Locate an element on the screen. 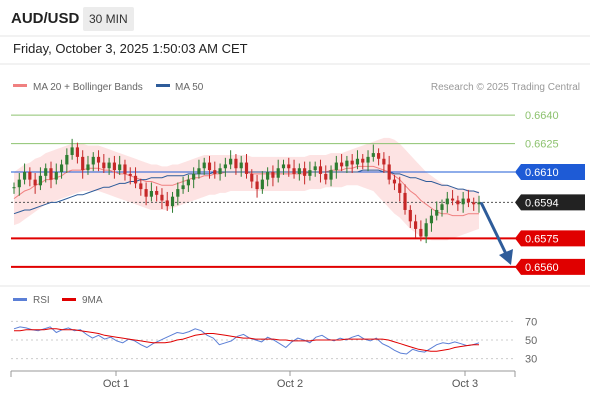  forecast-arrow-head is located at coordinates (506, 256).